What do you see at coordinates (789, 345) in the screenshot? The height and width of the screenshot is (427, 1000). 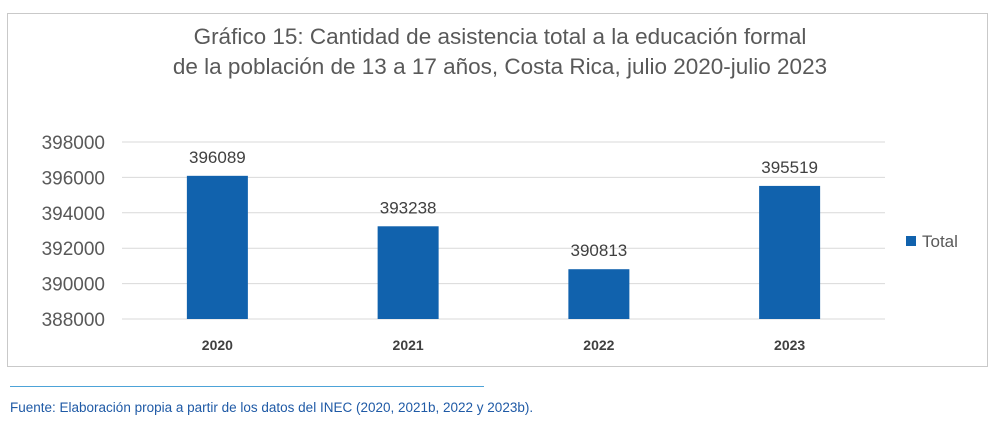 I see `x-tick-label: 2023` at bounding box center [789, 345].